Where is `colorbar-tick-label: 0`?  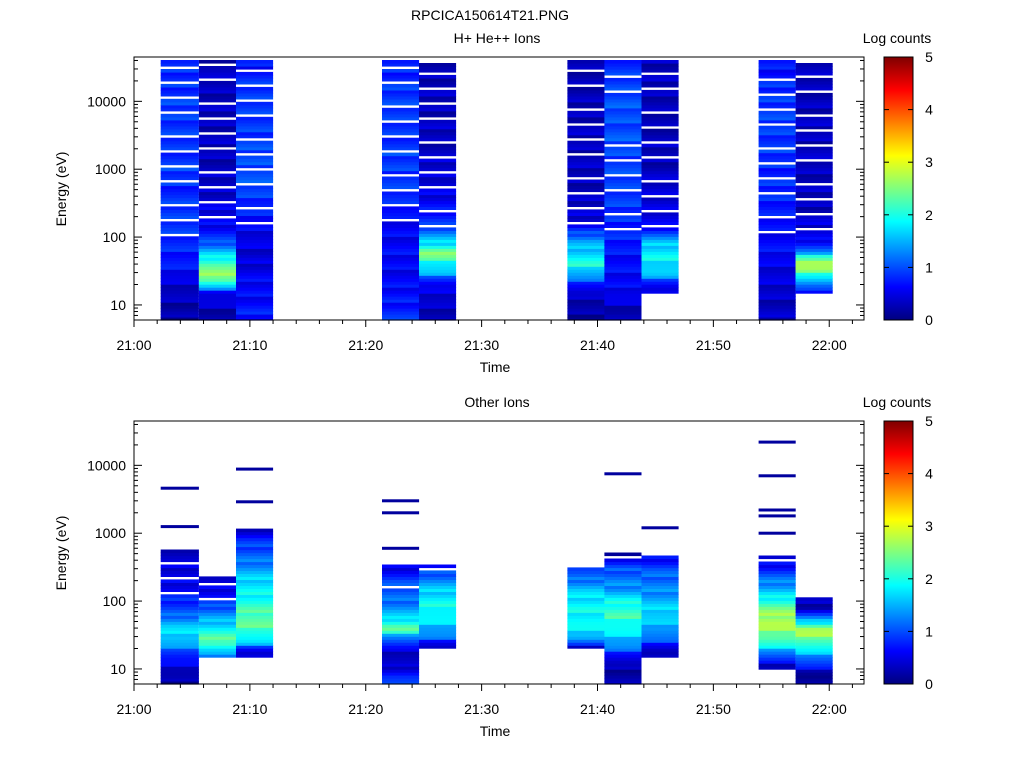
colorbar-tick-label: 0 is located at coordinates (929, 320).